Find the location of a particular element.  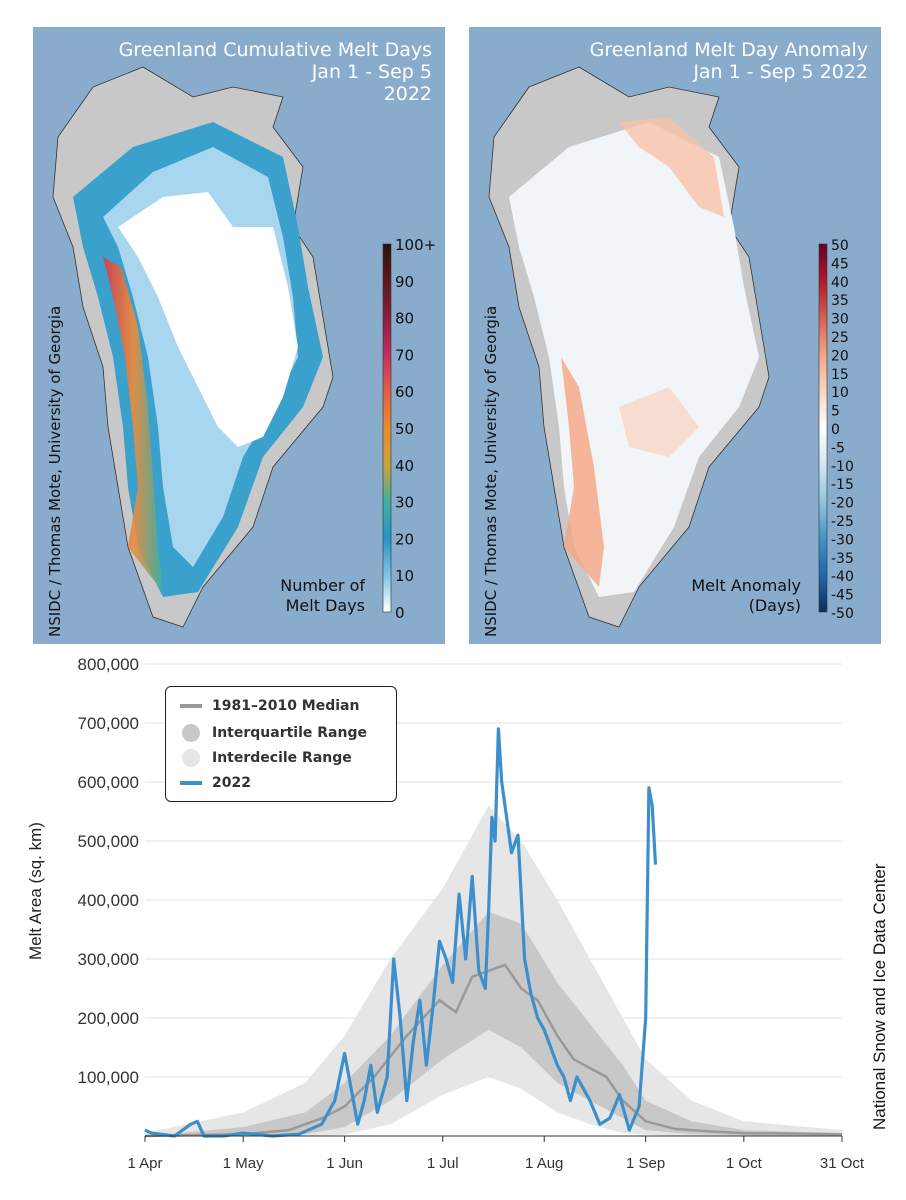

anomaly-colorbar-tick-8: 10 is located at coordinates (840, 393).